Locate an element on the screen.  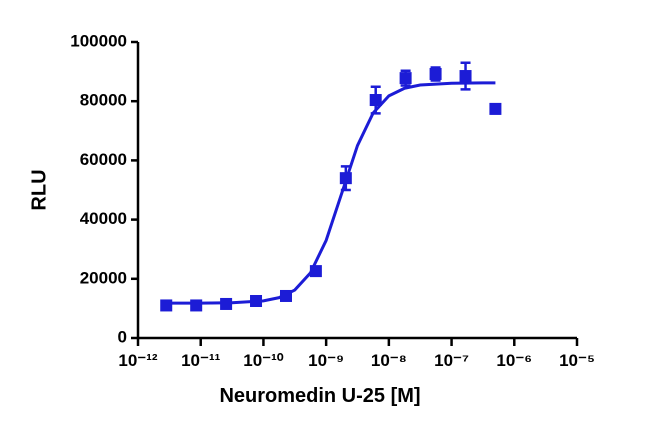
x-tick-label: 10⁻¹² is located at coordinates (138, 360).